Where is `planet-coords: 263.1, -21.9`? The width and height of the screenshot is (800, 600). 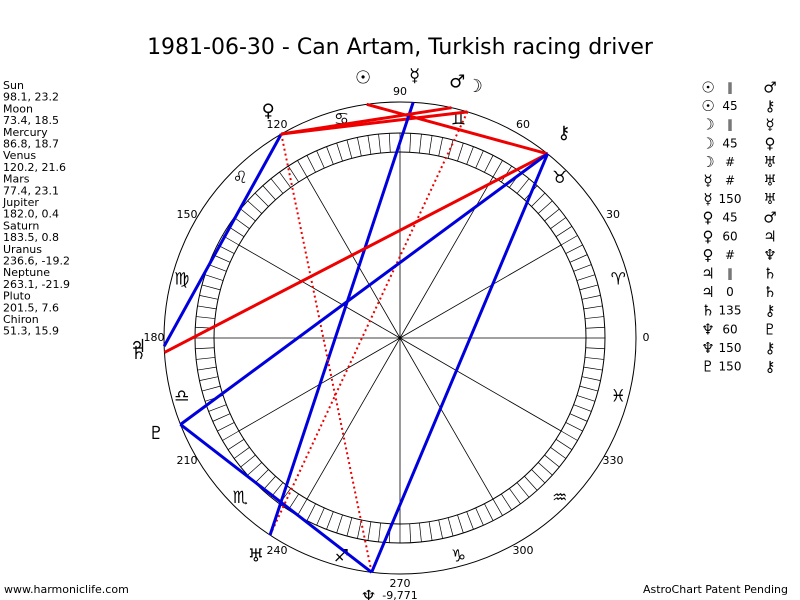
planet-coords: 263.1, -21.9 is located at coordinates (36, 284).